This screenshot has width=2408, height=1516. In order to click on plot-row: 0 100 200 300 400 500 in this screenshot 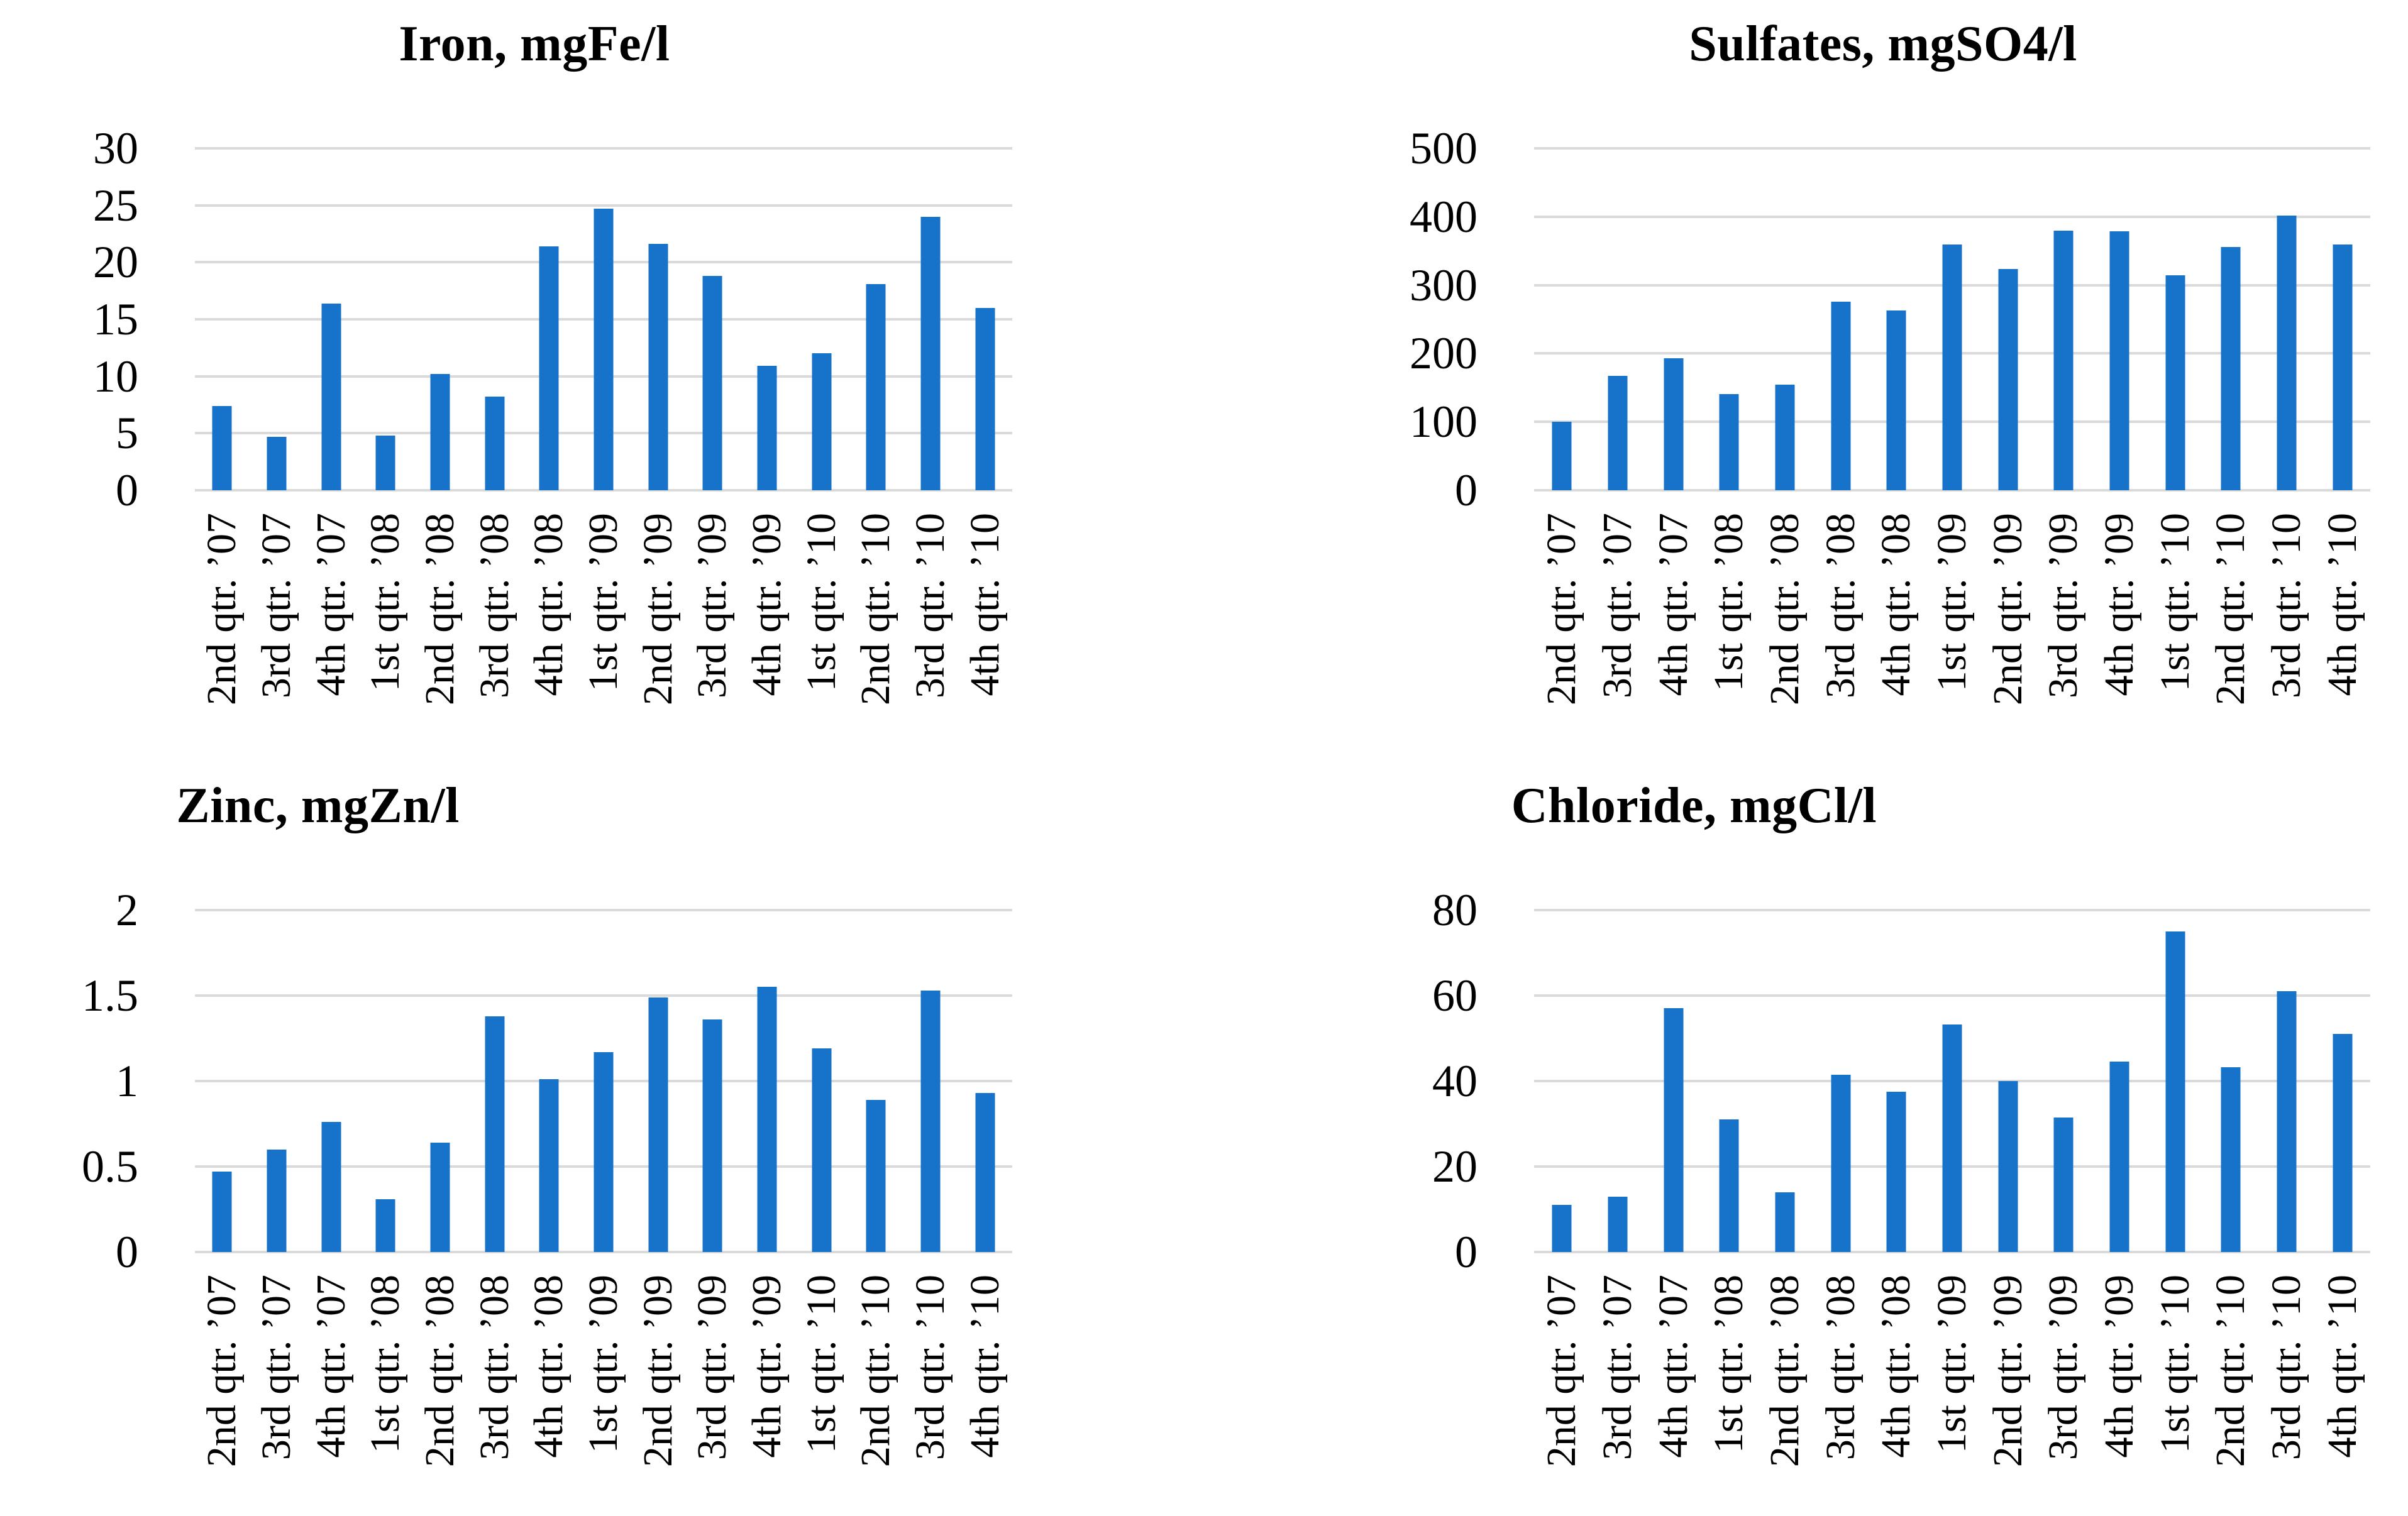, I will do `click(1883, 319)`.